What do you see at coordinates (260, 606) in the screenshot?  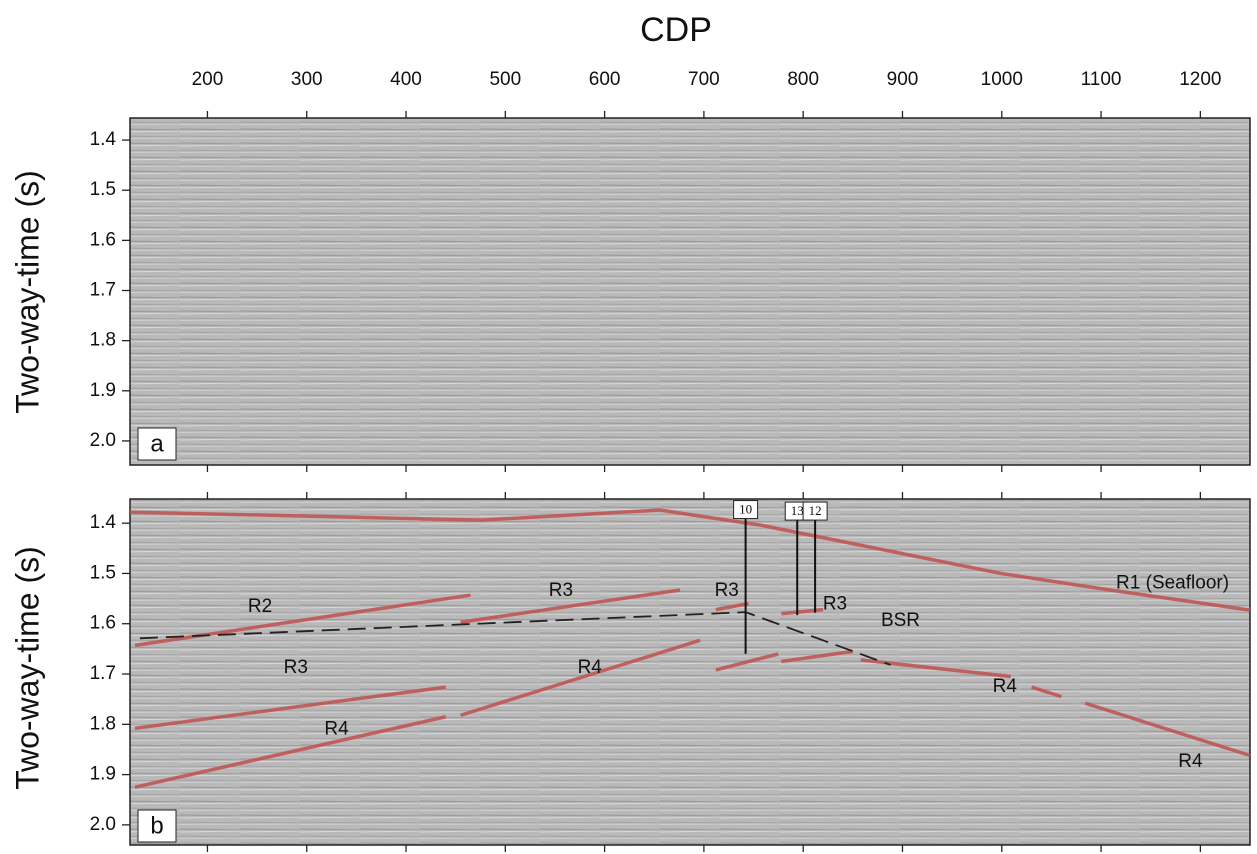 I see `horizon-label: R2` at bounding box center [260, 606].